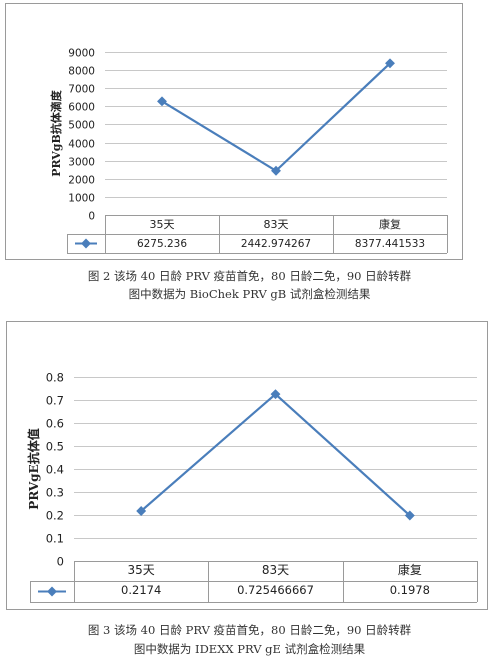 The width and height of the screenshot is (499, 665). What do you see at coordinates (81, 90) in the screenshot?
I see `chart-1-y-tick-label: 7000` at bounding box center [81, 90].